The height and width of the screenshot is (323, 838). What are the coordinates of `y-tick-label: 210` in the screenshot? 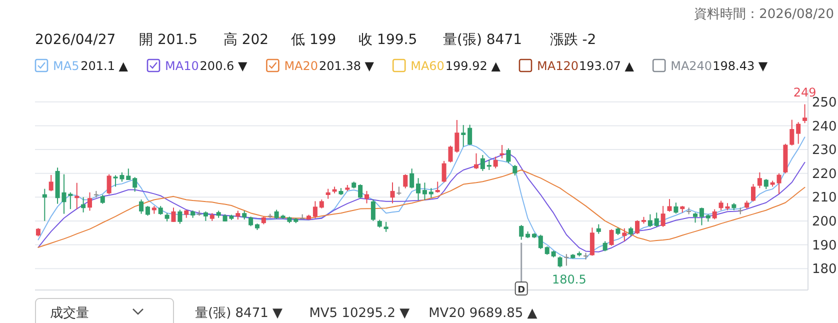 It's located at (824, 198).